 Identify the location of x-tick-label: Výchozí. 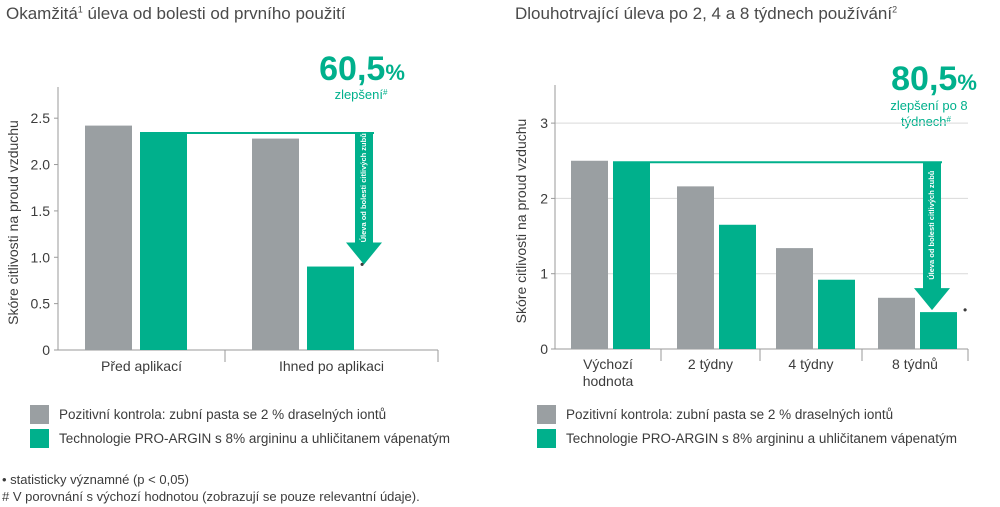
(608, 364).